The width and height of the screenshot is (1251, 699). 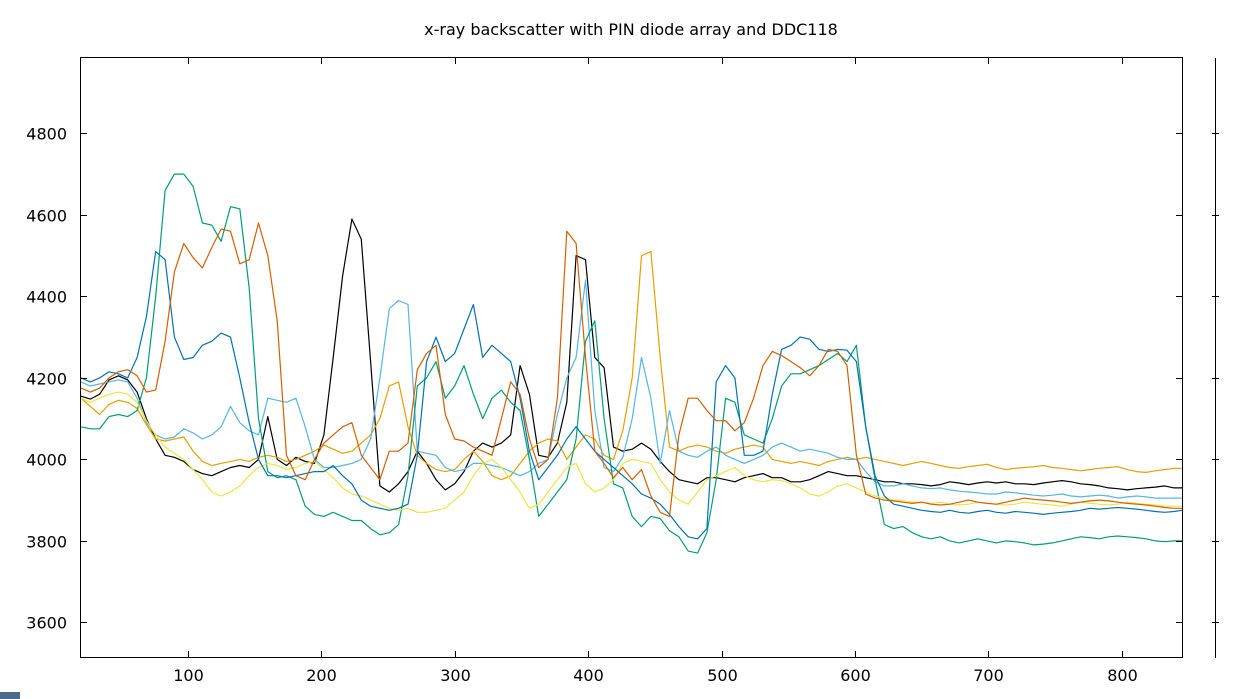 I want to click on y-tick-label: 3600, so click(x=46, y=623).